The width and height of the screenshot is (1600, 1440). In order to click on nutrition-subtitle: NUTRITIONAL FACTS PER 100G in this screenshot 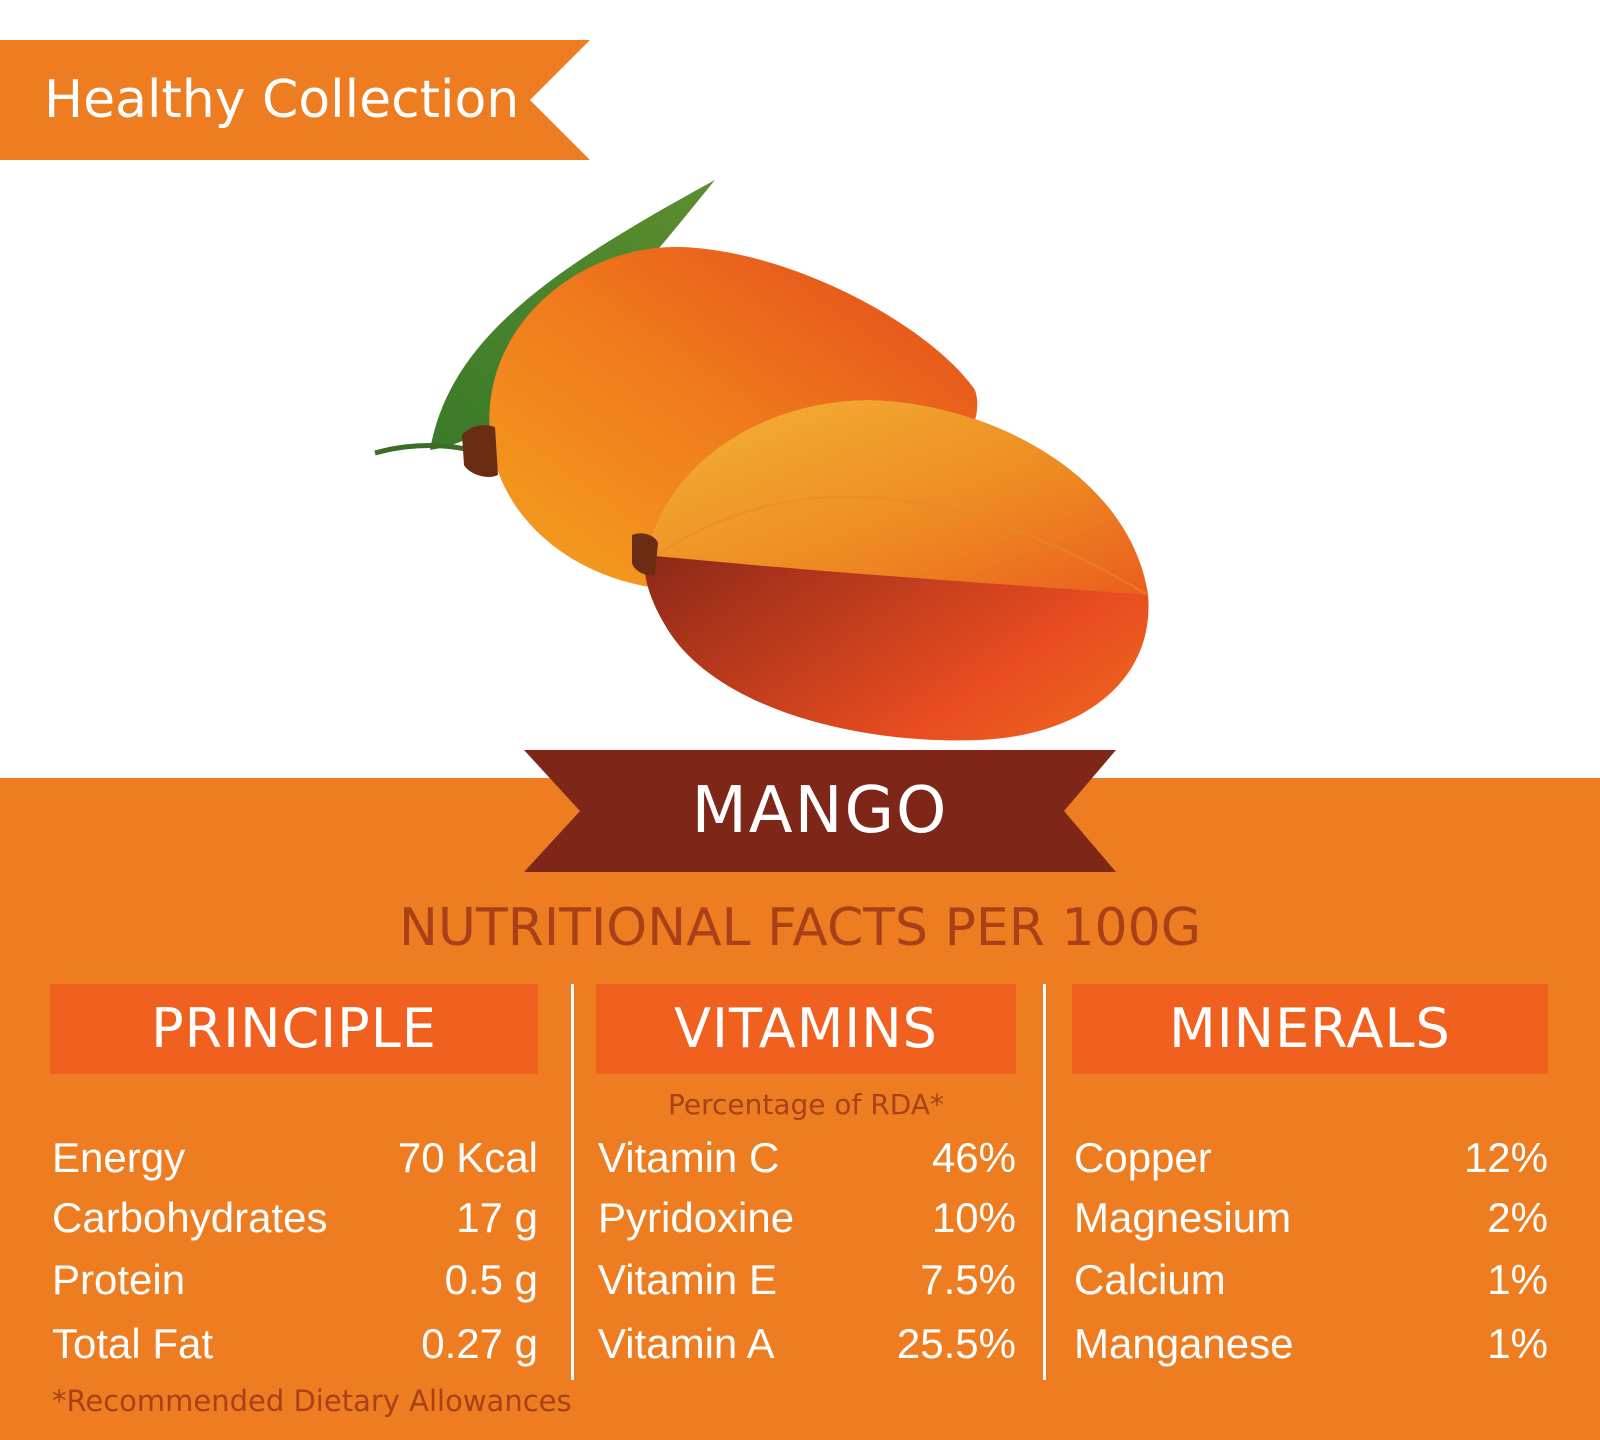, I will do `click(799, 928)`.